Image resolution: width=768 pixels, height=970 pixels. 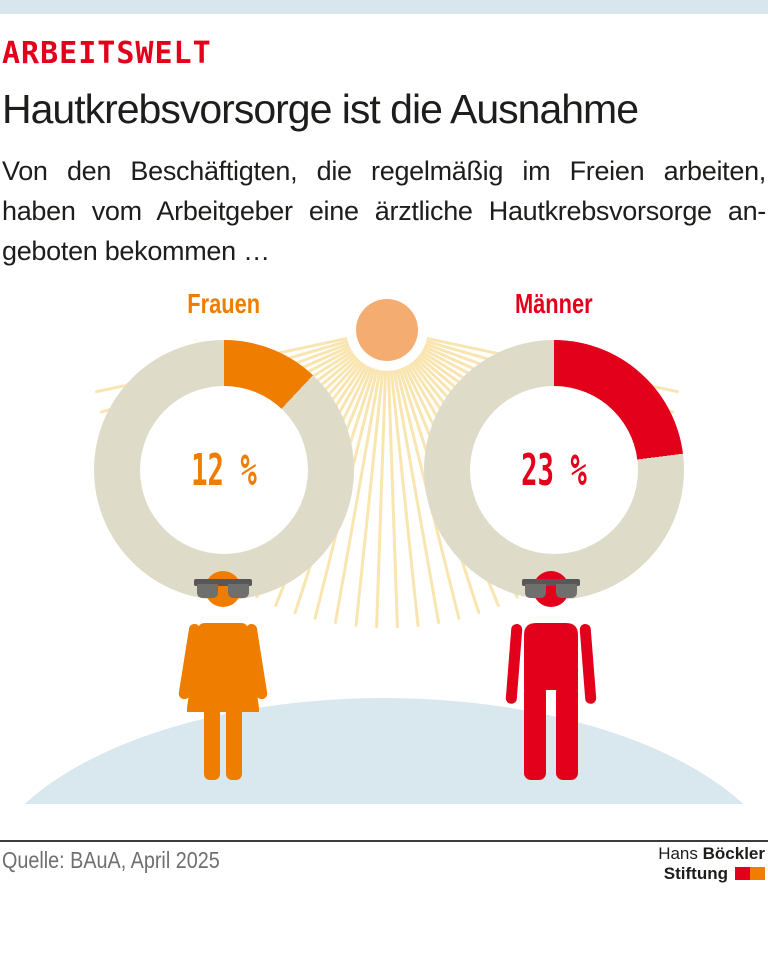 I want to click on hill, so click(x=384, y=759).